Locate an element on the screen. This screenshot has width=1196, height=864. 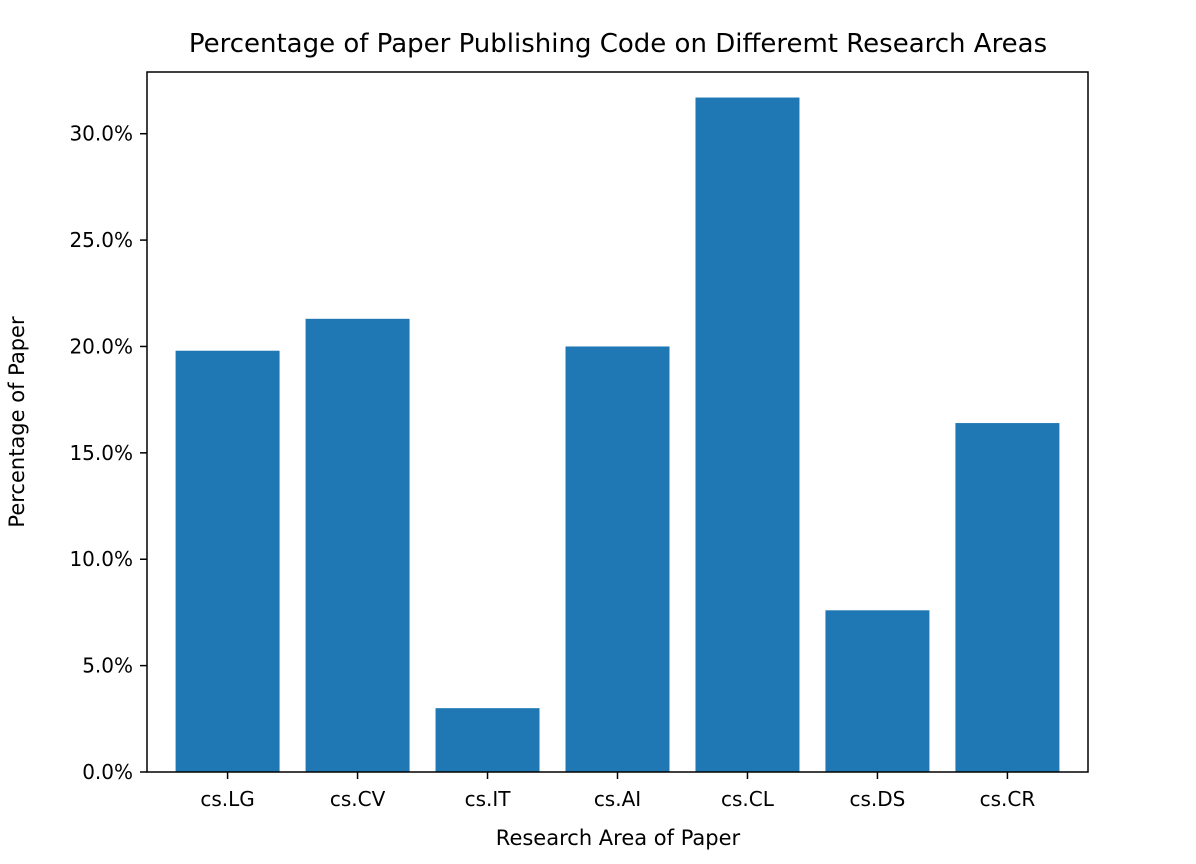
y-tick-label: 30.0% is located at coordinates (101, 134).